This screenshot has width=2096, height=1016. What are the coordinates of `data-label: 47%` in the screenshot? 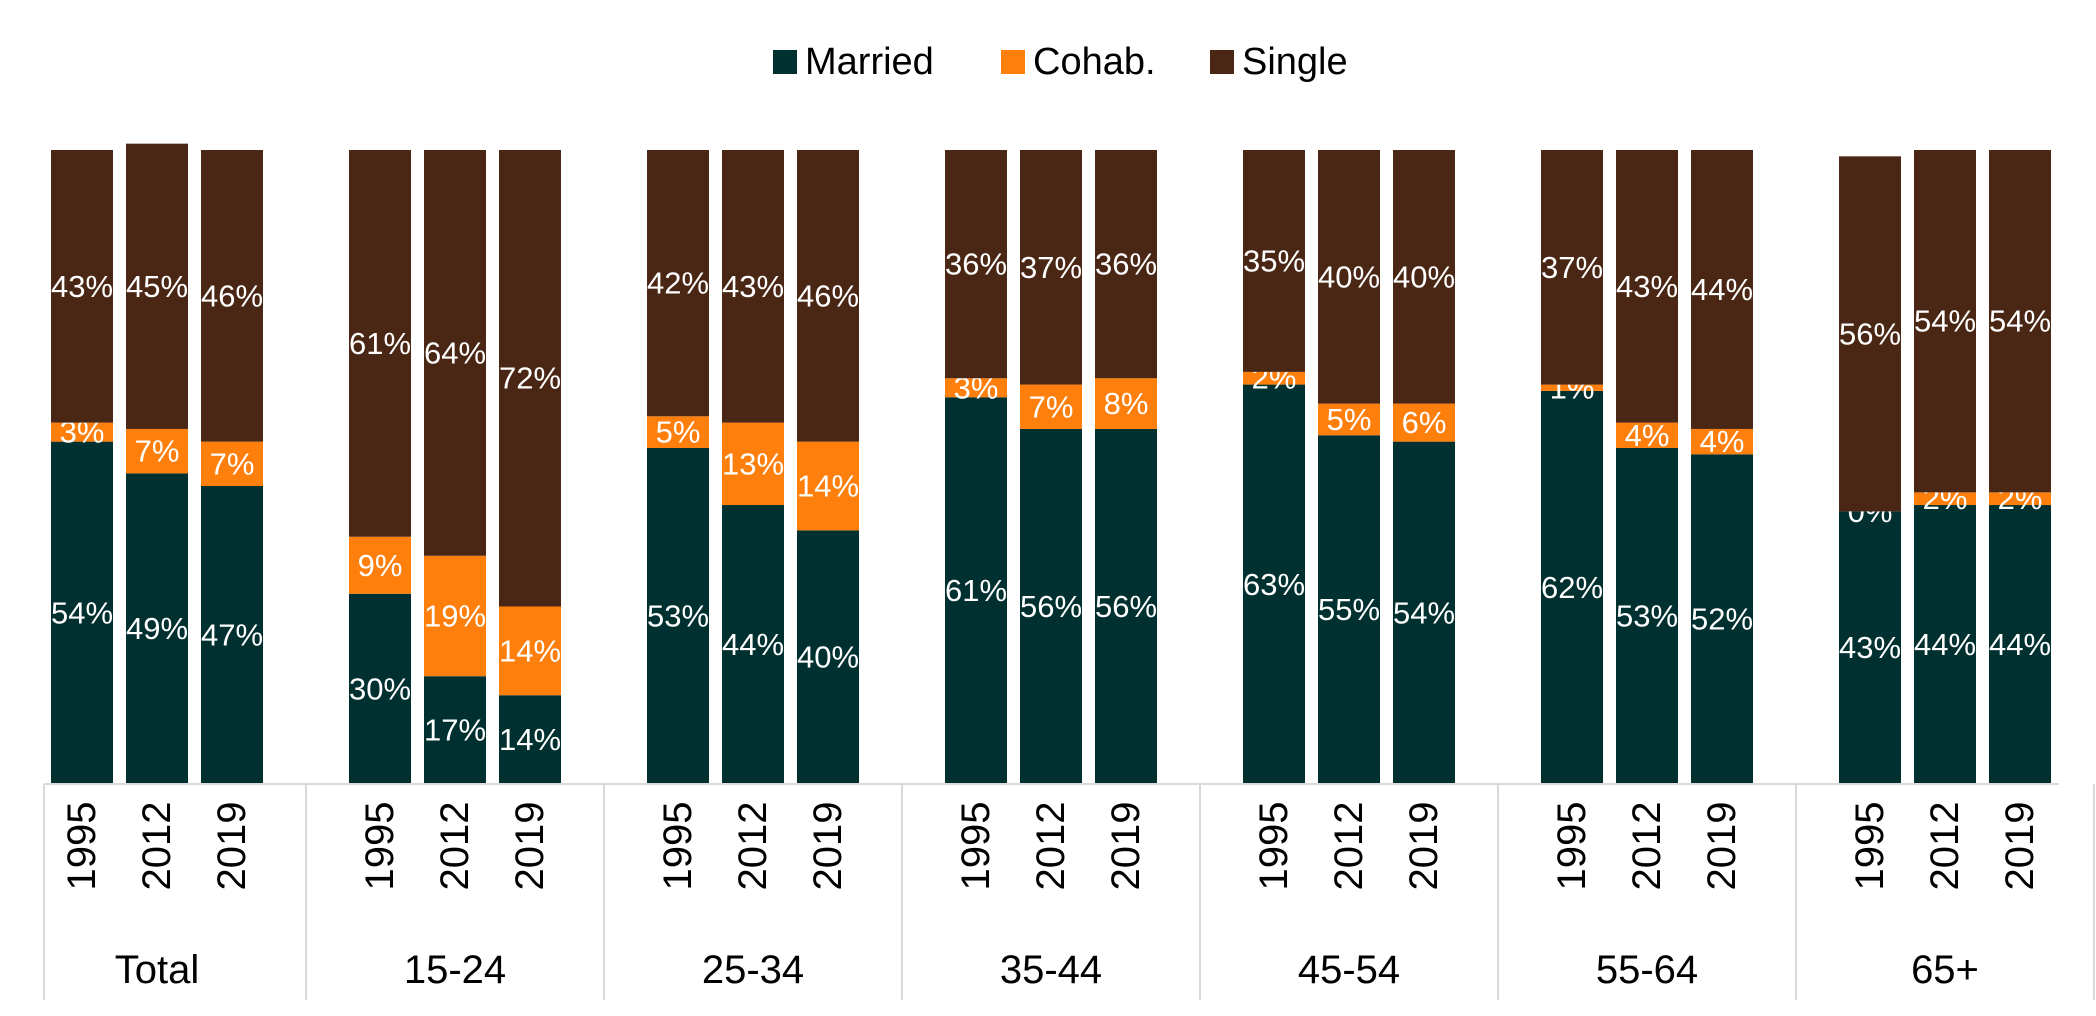 It's located at (232, 635).